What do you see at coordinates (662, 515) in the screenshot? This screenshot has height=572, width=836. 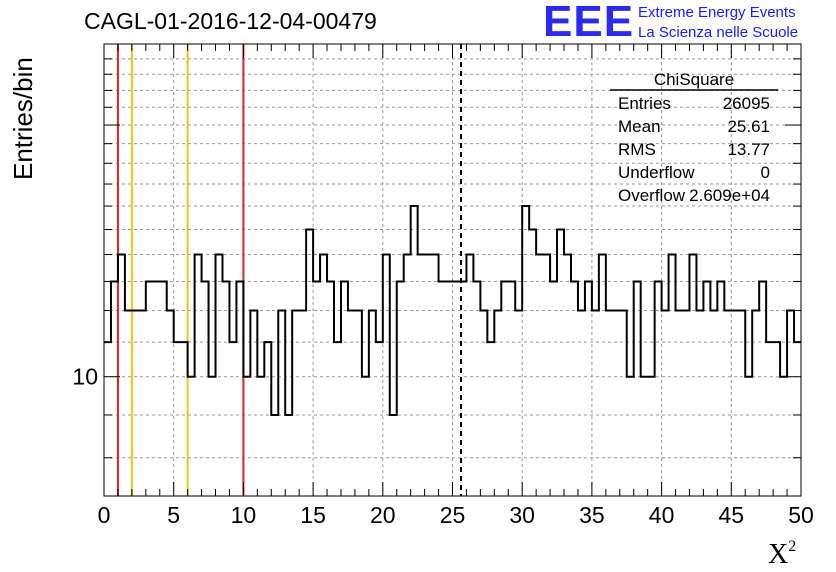 I see `x-tick-label: 40` at bounding box center [662, 515].